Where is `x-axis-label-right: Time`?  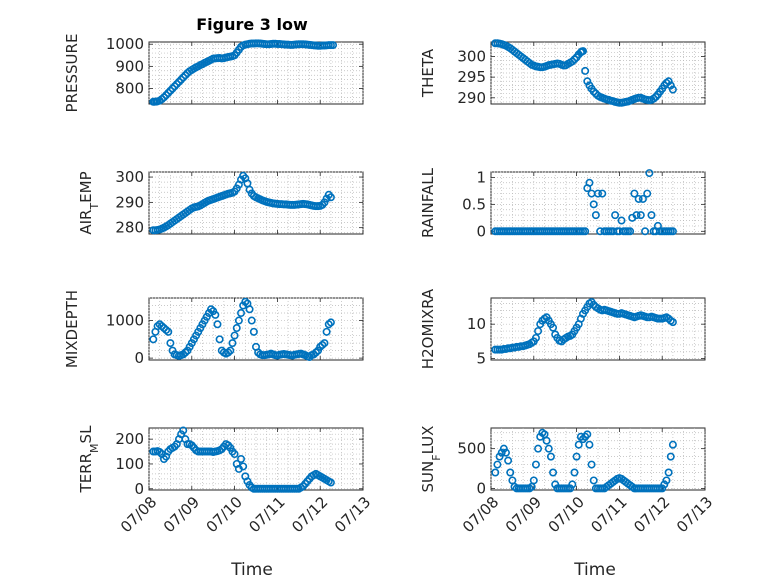 x-axis-label-right: Time is located at coordinates (594, 570).